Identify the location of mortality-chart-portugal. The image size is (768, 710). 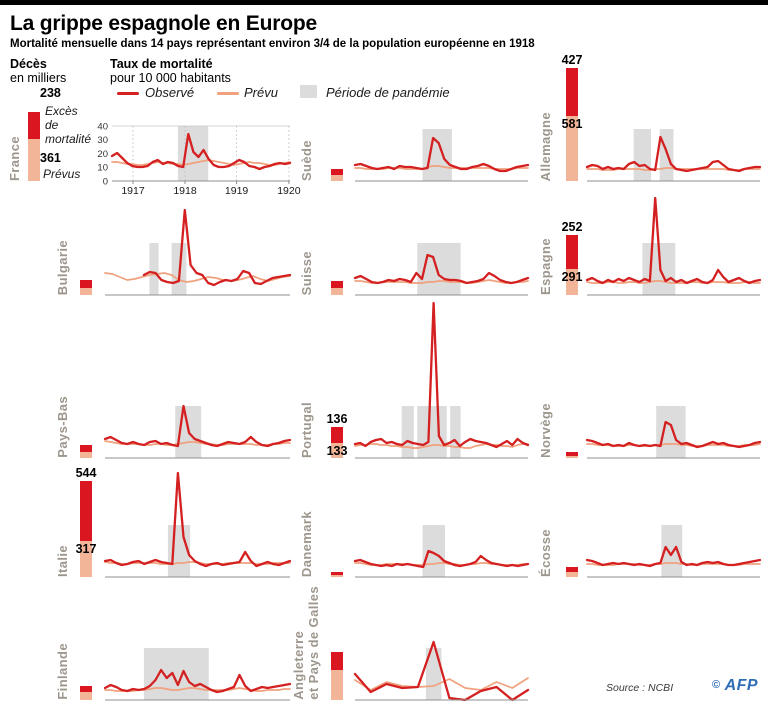
(441, 380).